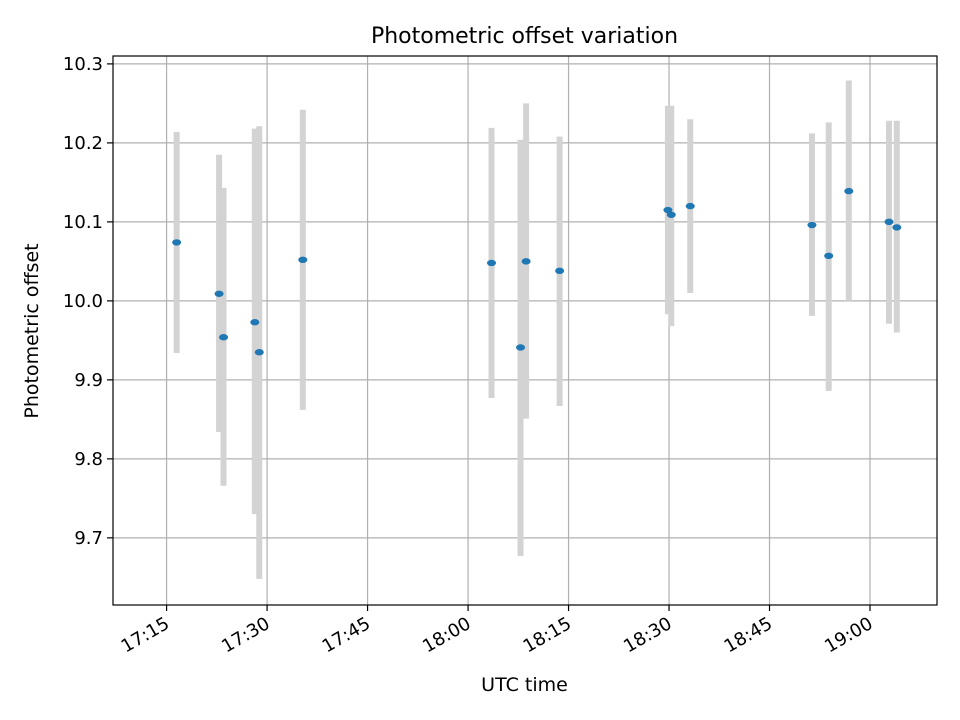 This screenshot has height=720, width=960. What do you see at coordinates (145, 635) in the screenshot?
I see `x-tick-label: 17:15` at bounding box center [145, 635].